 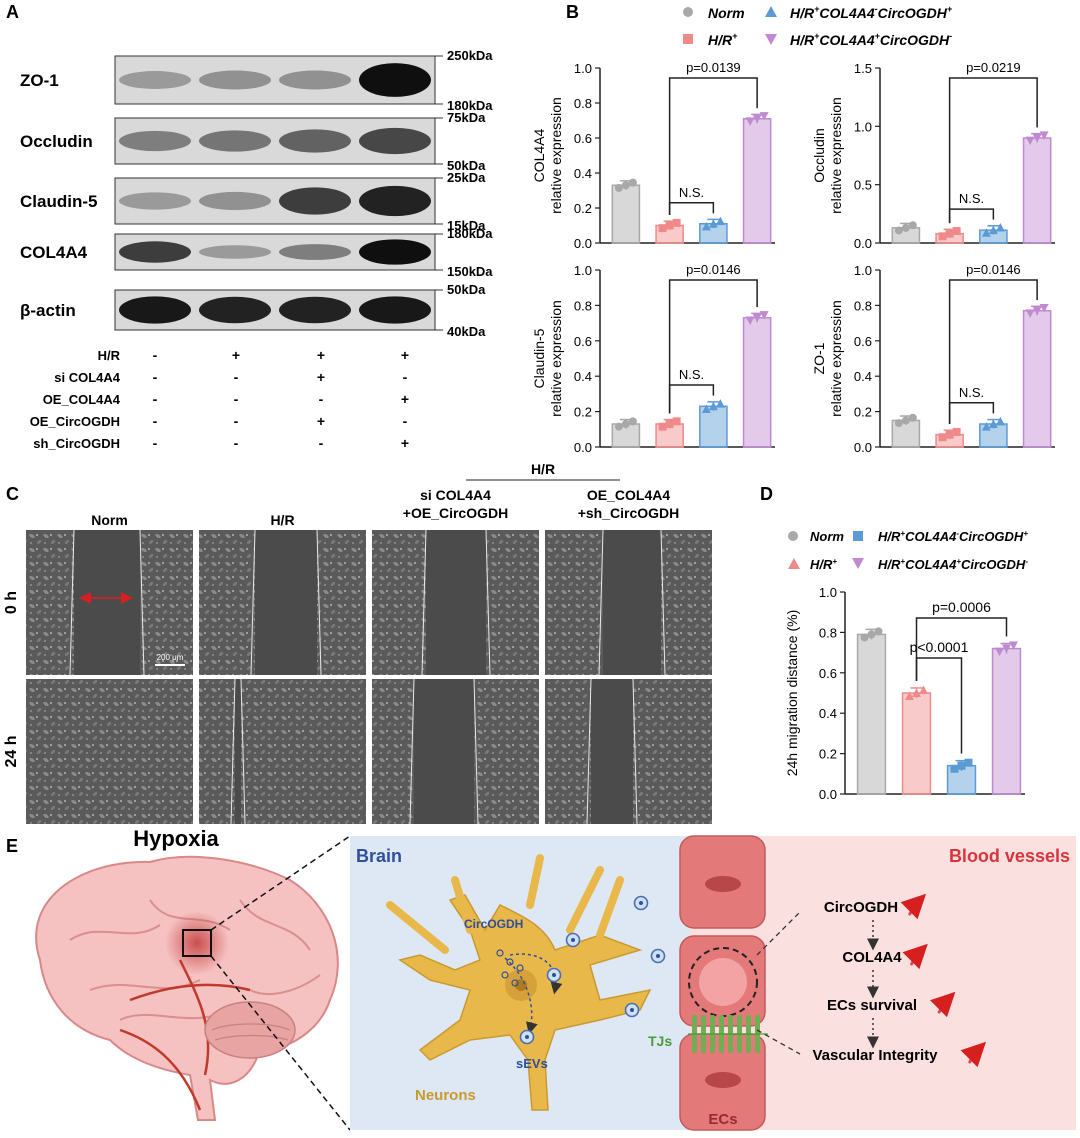 I want to click on cascade-pointer-top, so click(x=778, y=933).